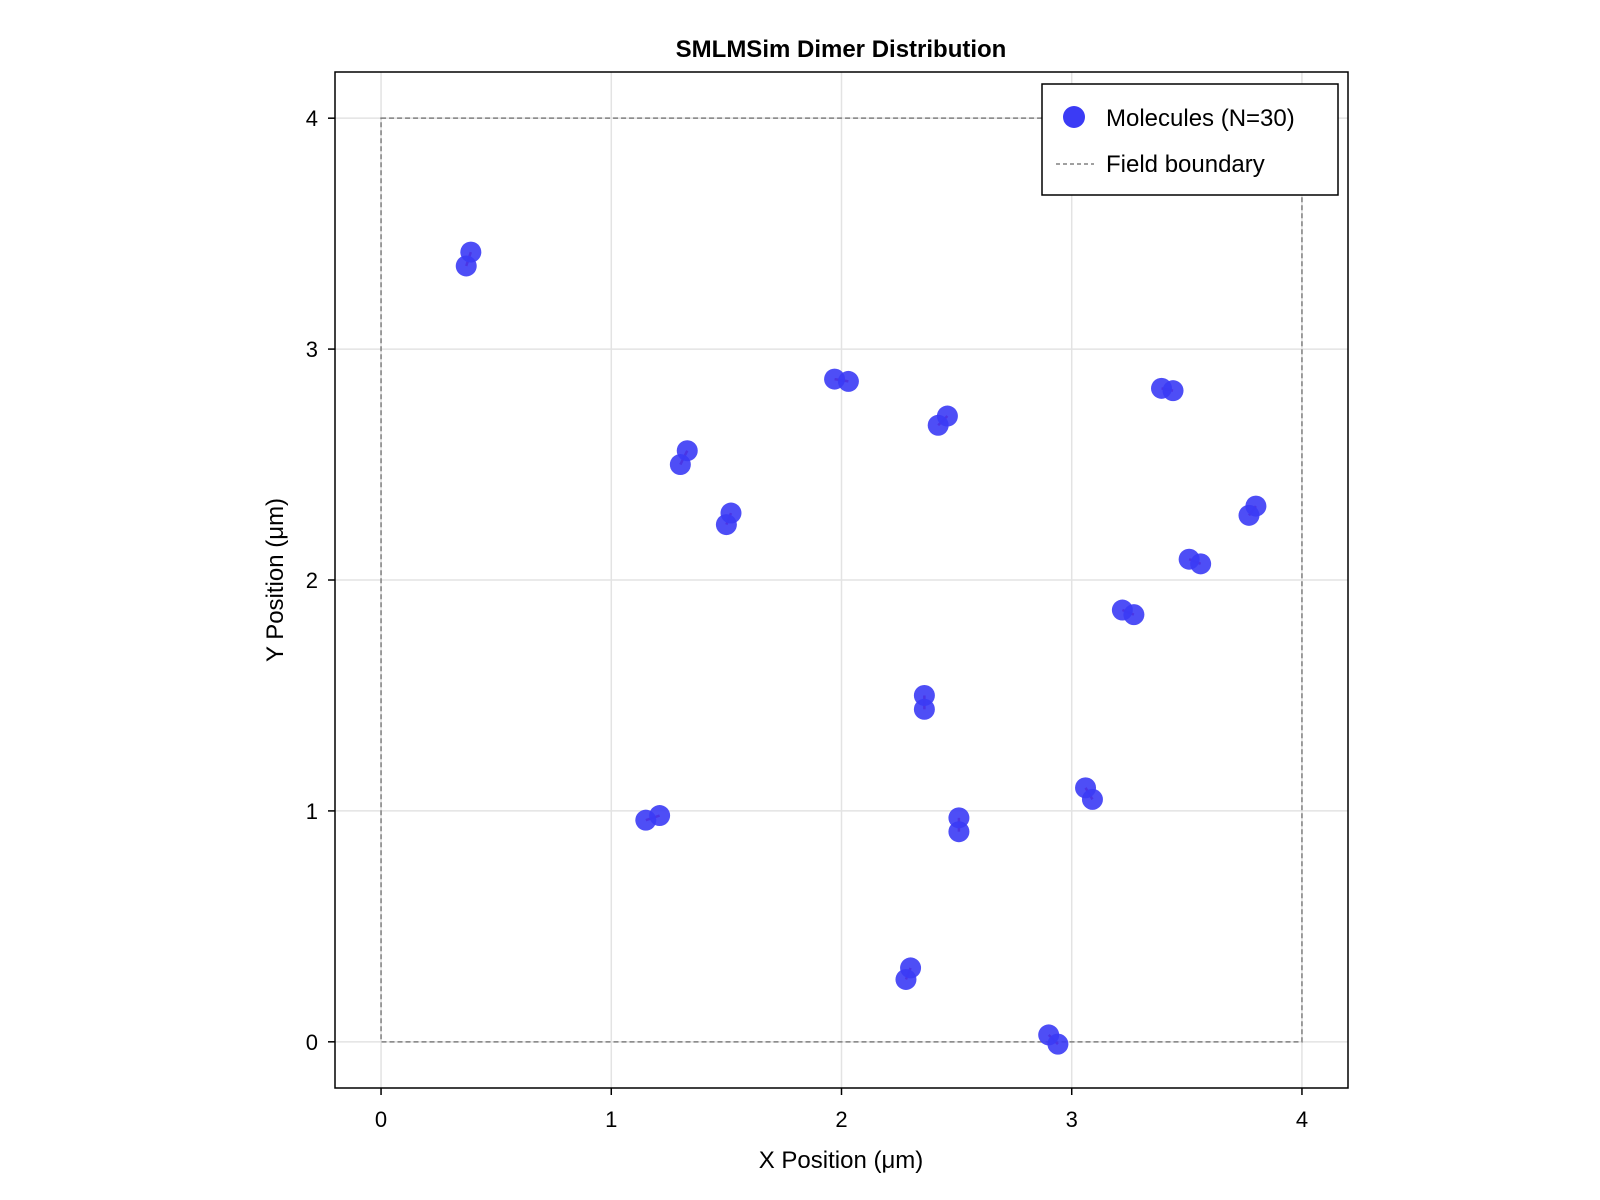  What do you see at coordinates (841, 1160) in the screenshot?
I see `x-axis-title: X Position (μm)` at bounding box center [841, 1160].